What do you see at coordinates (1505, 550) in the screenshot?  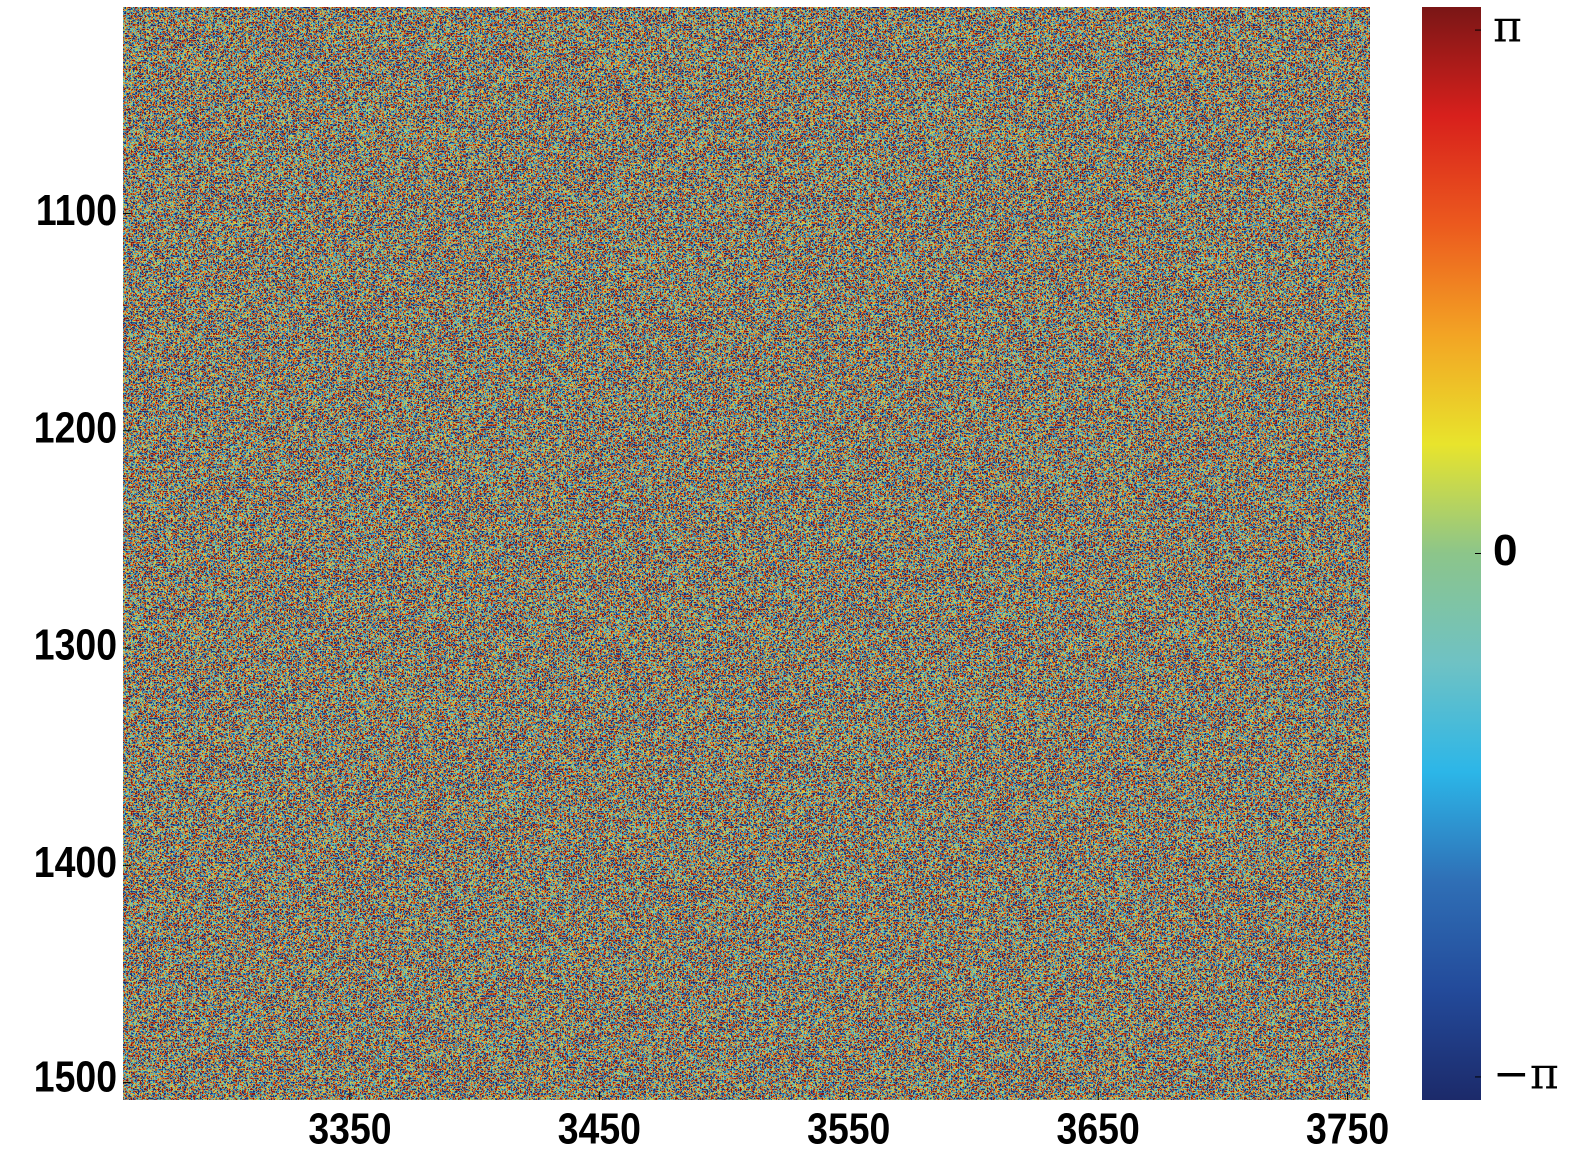 I see `colorbar-tick-label: 0` at bounding box center [1505, 550].